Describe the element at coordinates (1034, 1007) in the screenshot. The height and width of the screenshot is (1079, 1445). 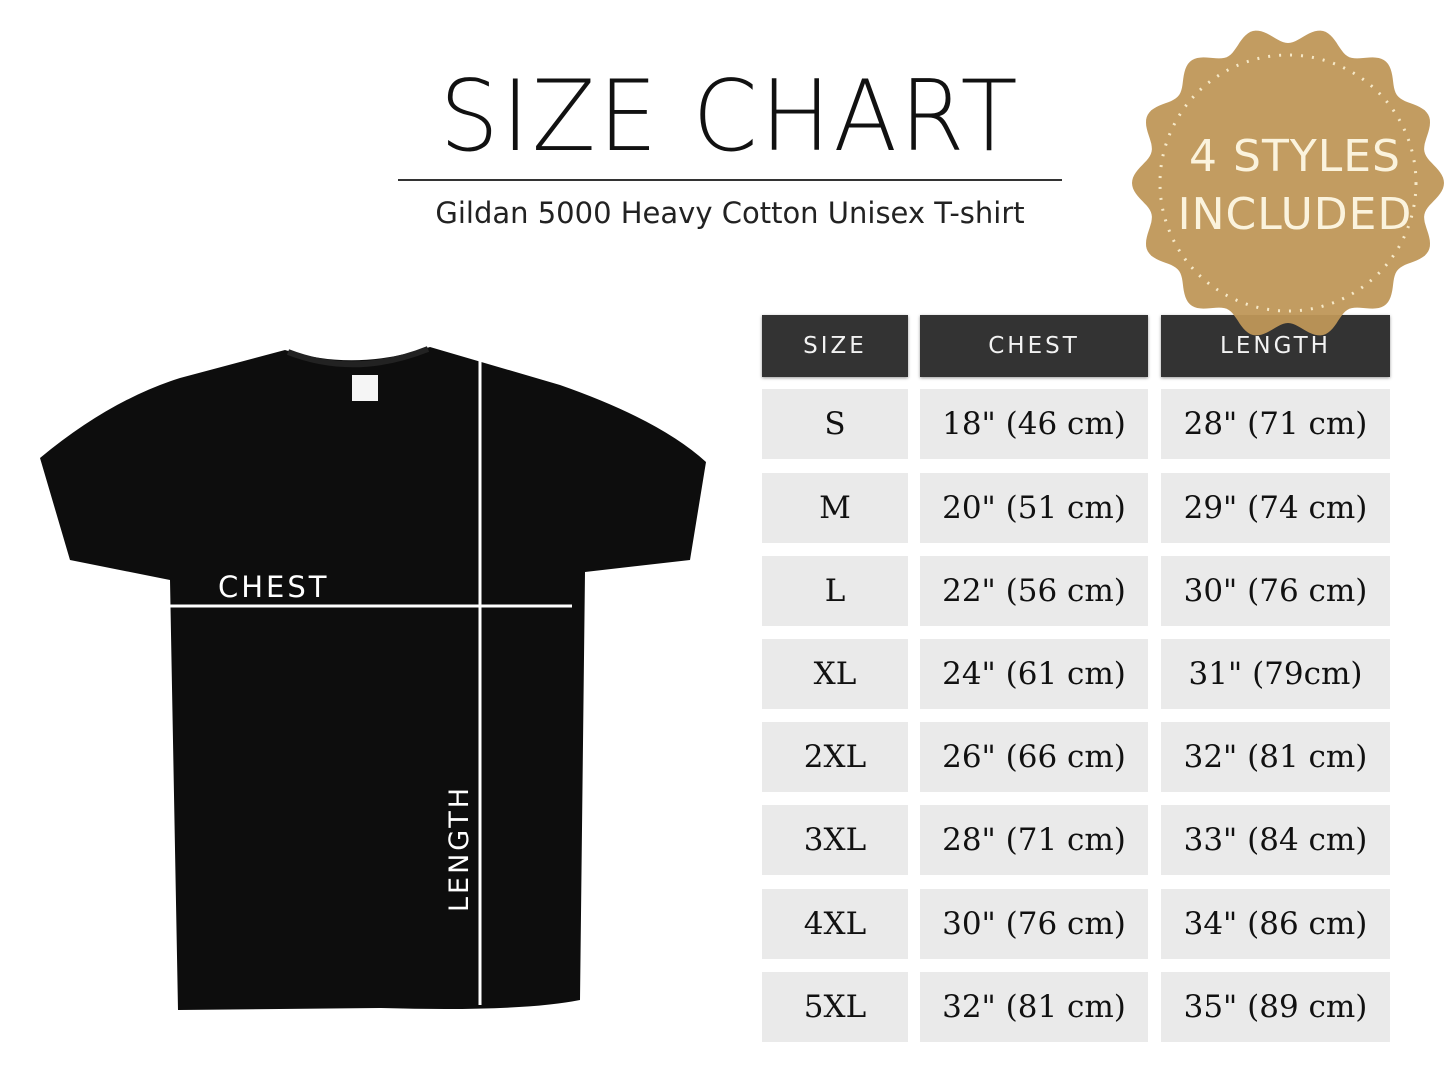
I see `table-cell-chest: 32" (81 cm)` at that location.